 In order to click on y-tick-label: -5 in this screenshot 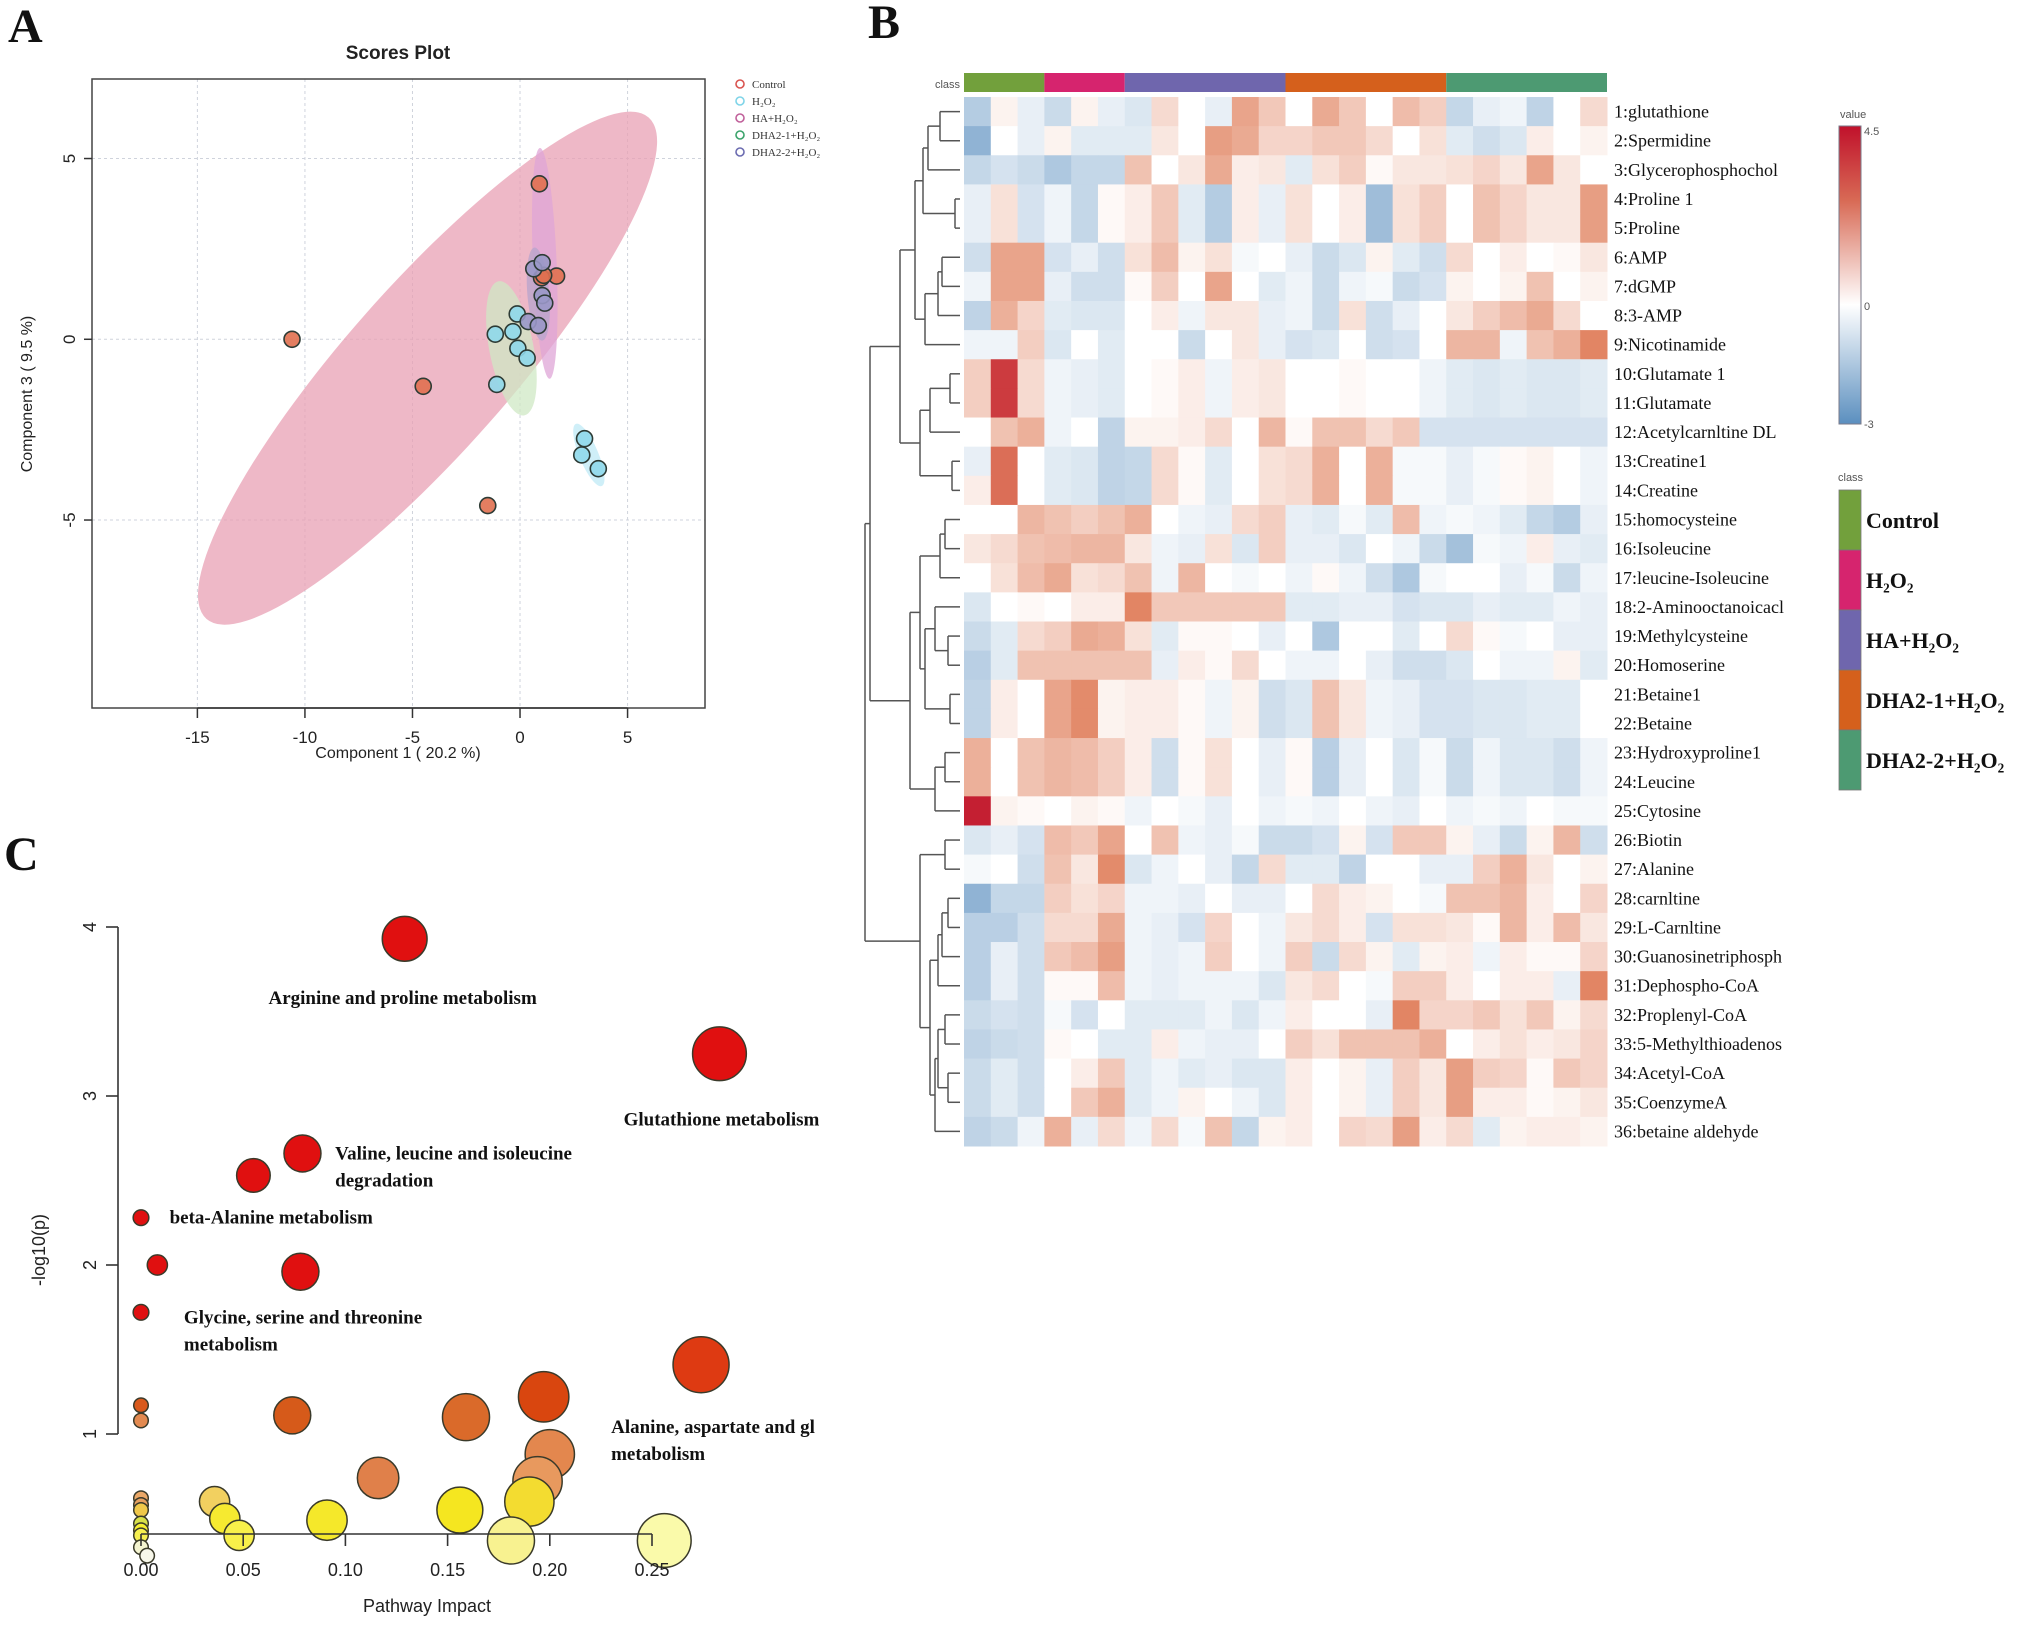, I will do `click(69, 519)`.